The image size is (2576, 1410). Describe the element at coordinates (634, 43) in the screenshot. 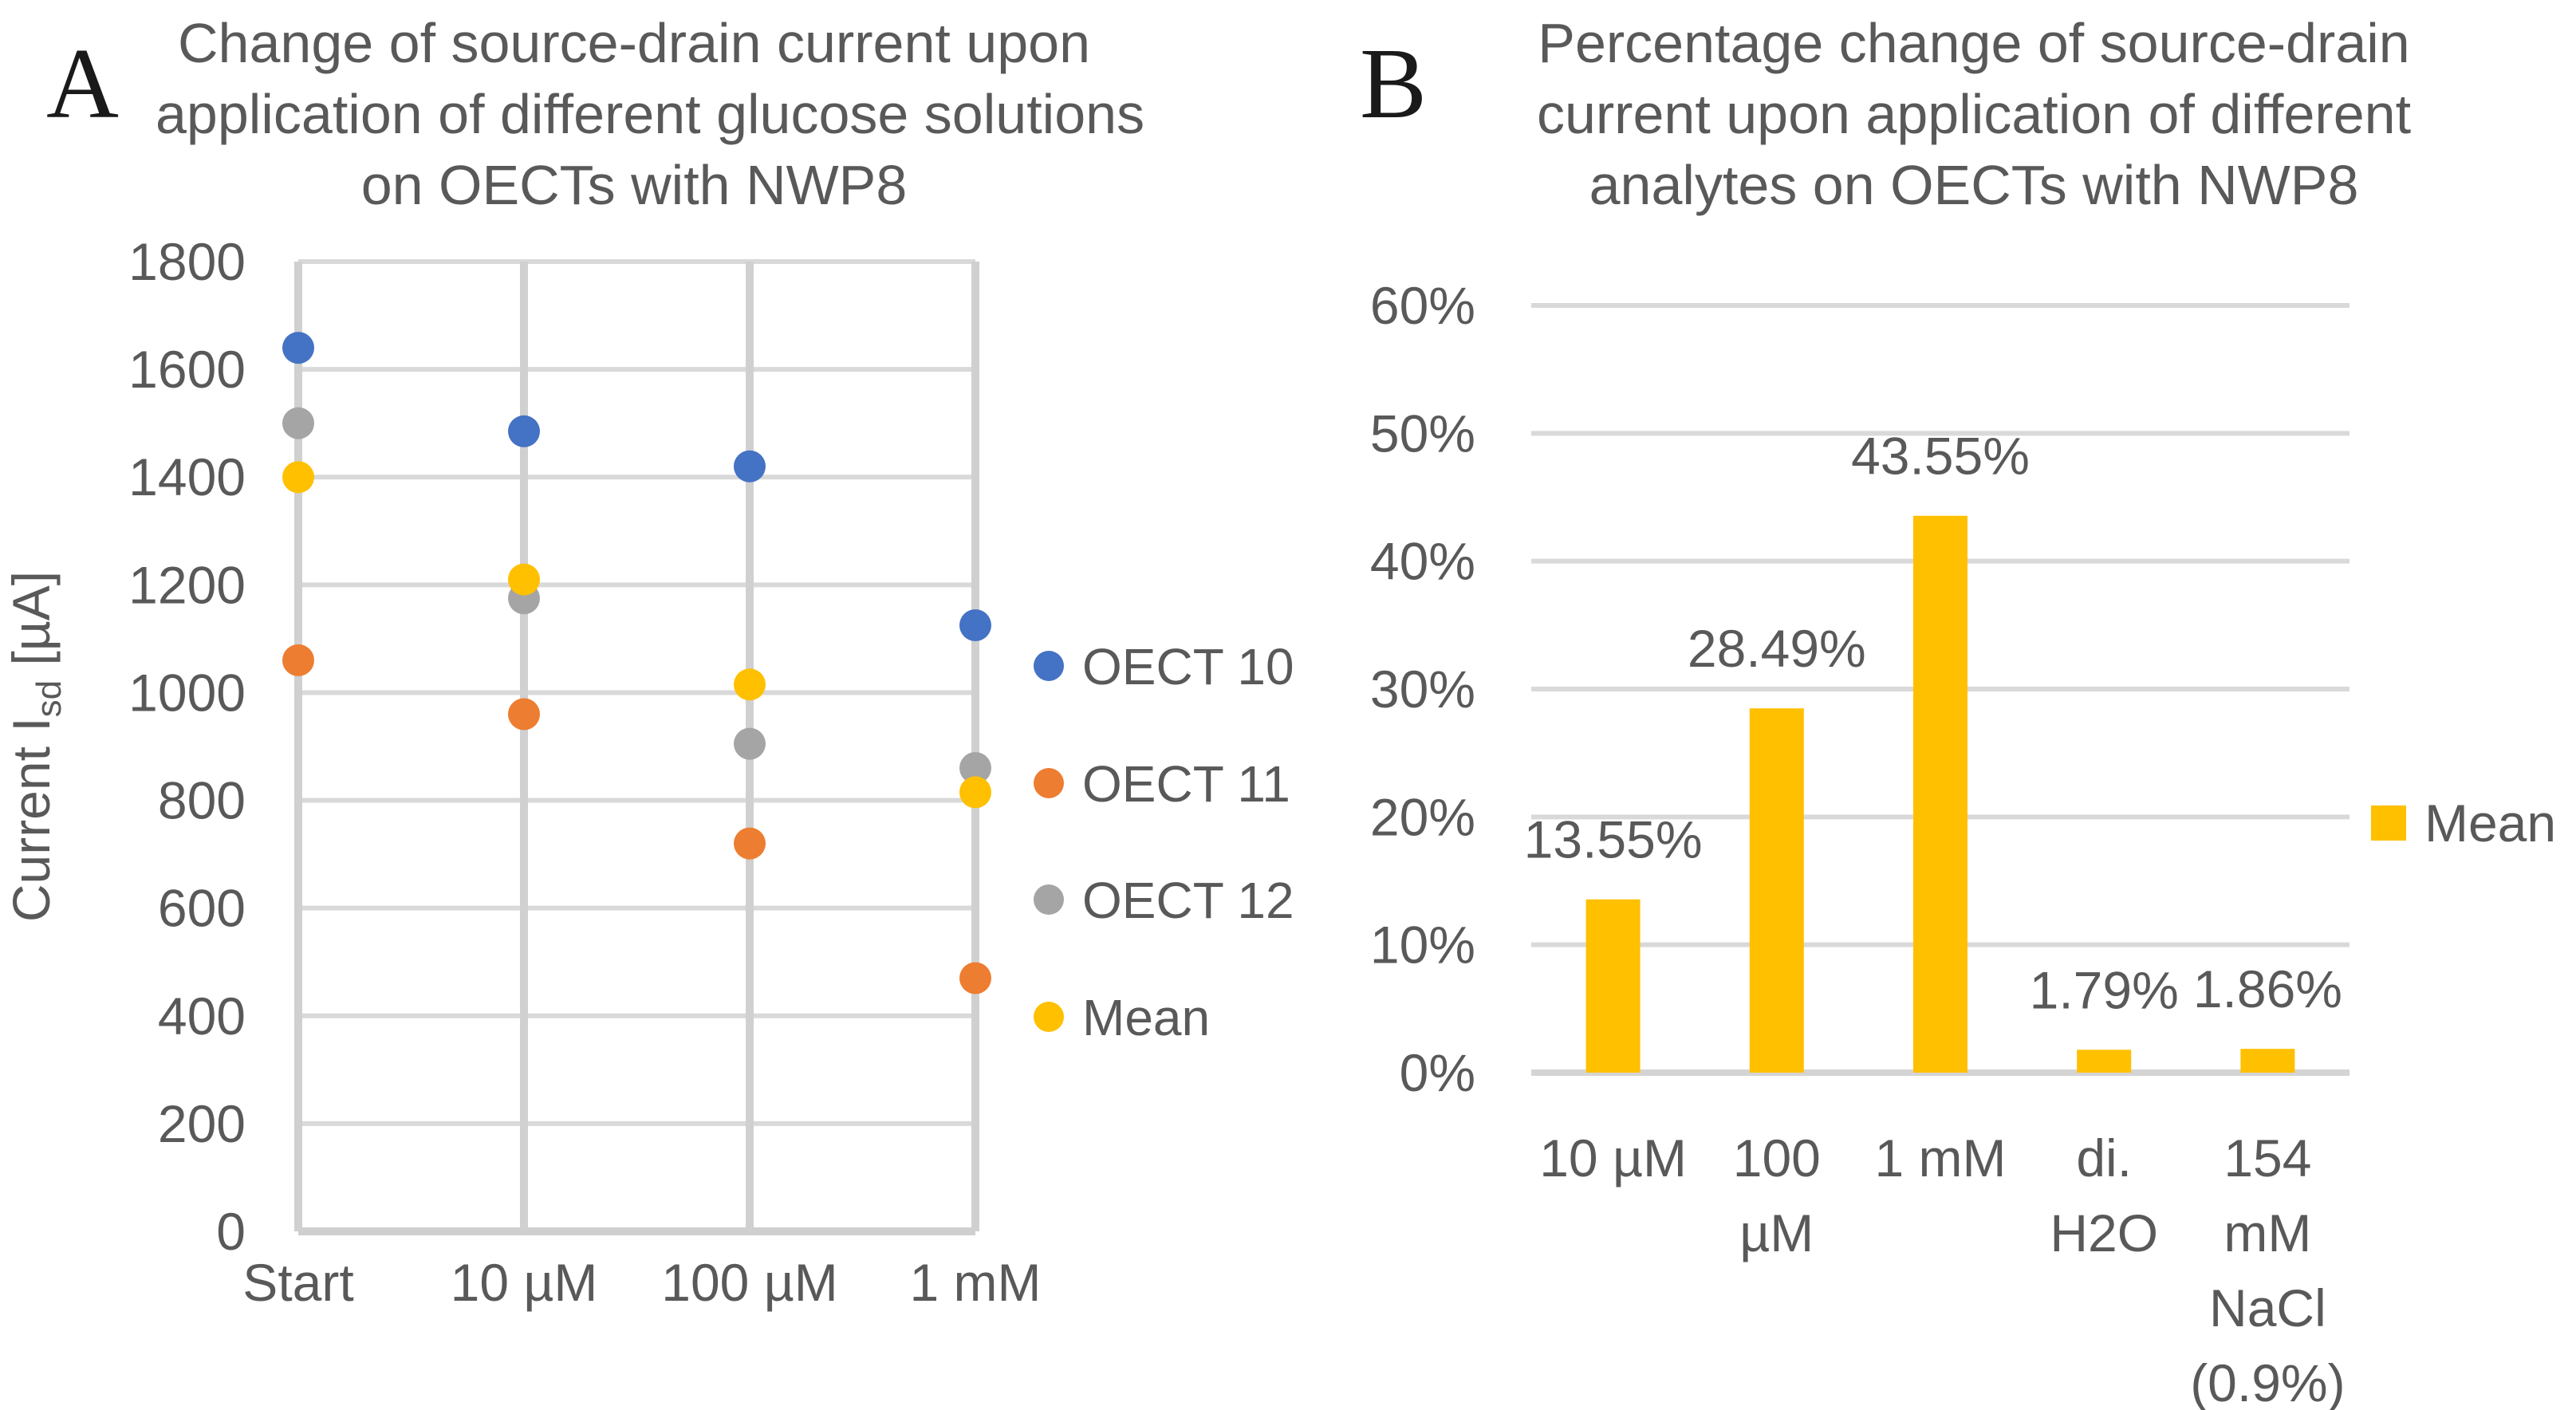

I see `chart-a-title-line: Change of source-drain current upon` at that location.